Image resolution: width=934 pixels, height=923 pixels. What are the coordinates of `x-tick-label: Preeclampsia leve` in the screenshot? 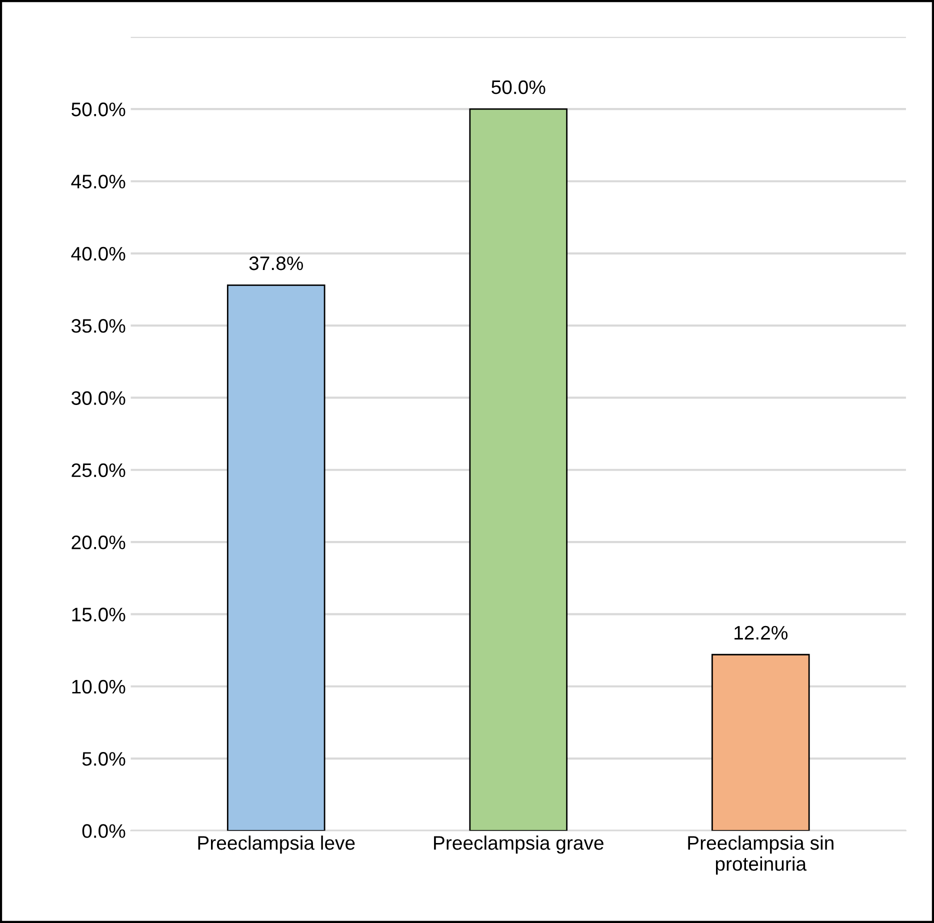 It's located at (276, 845).